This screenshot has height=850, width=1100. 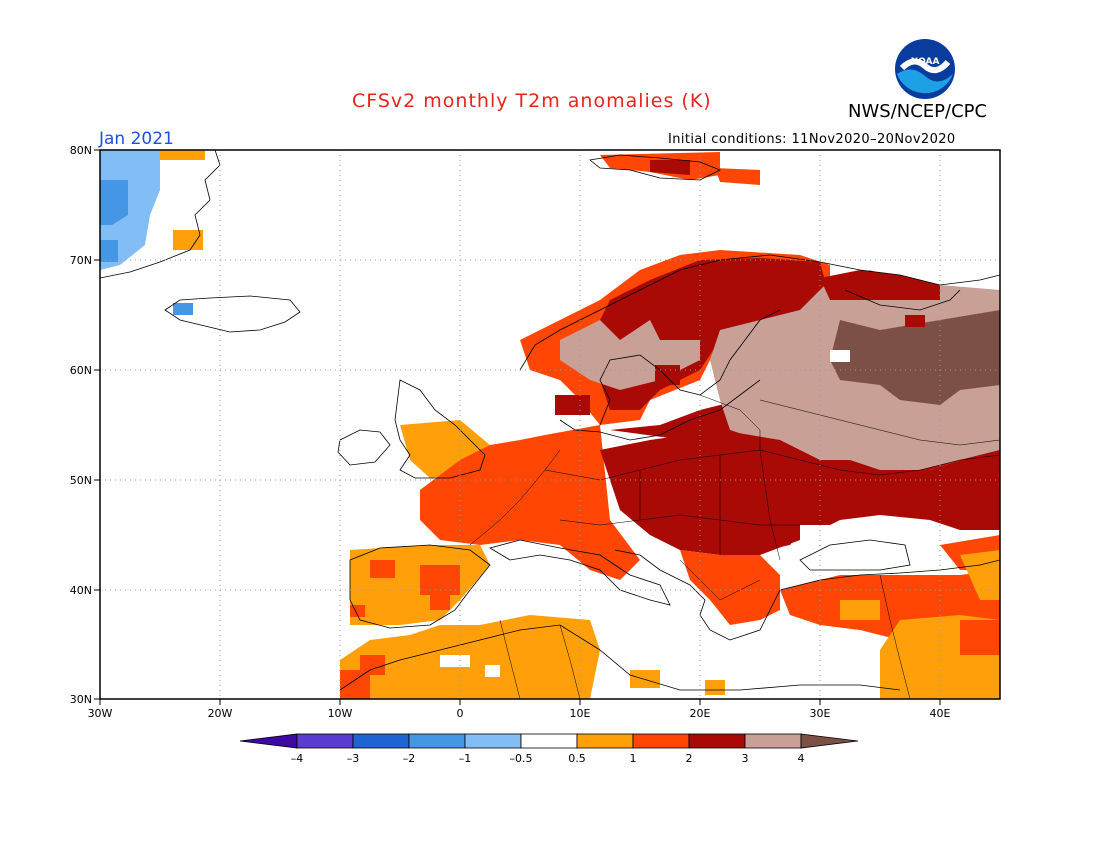 I want to click on forecast-month: Jan 2021, so click(x=136, y=139).